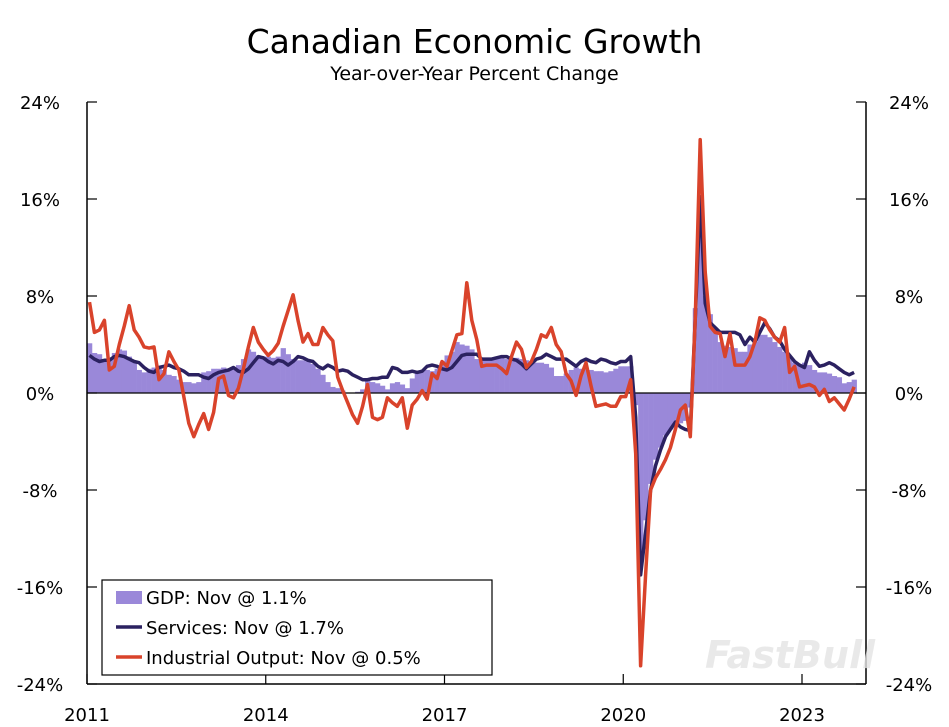  I want to click on x-tick-label: 2020, so click(623, 715).